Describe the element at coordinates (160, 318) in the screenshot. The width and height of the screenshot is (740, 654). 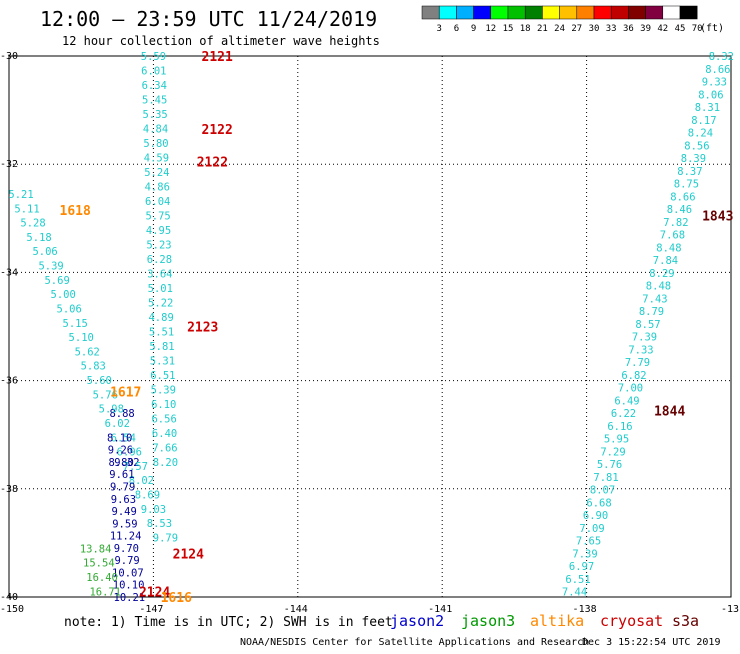
I see `wave-height-value: 4.89` at that location.